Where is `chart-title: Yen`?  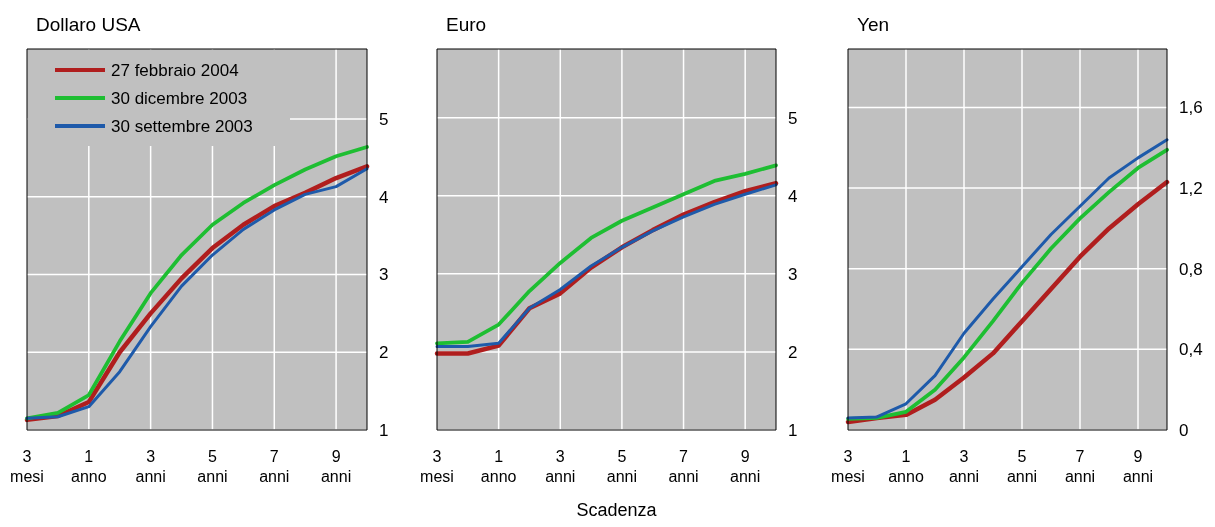
chart-title: Yen is located at coordinates (873, 24).